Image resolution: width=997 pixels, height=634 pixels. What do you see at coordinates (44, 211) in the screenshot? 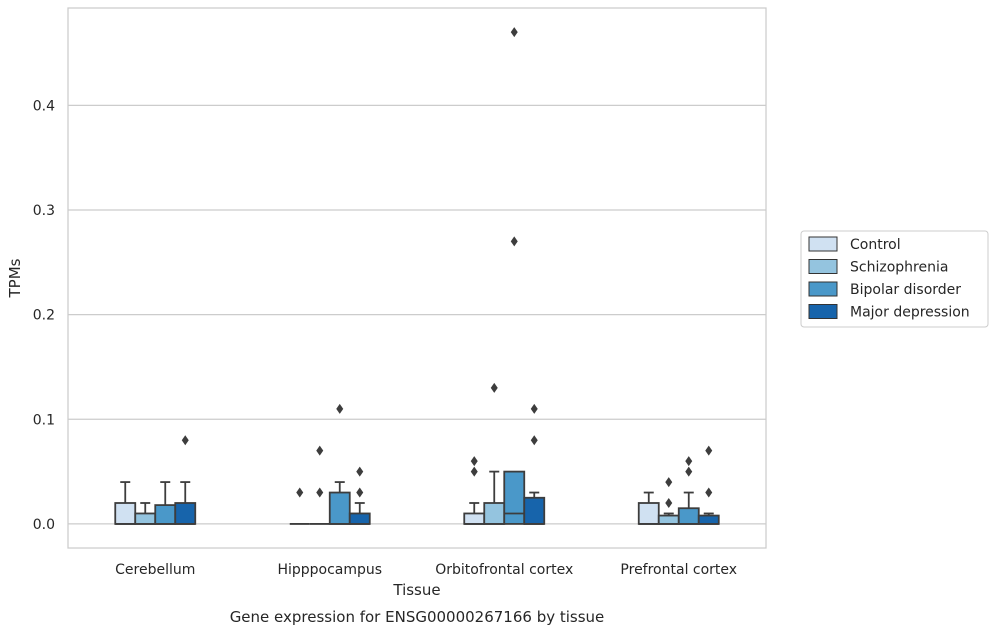
I see `y-tick-label: 0.3` at bounding box center [44, 211].